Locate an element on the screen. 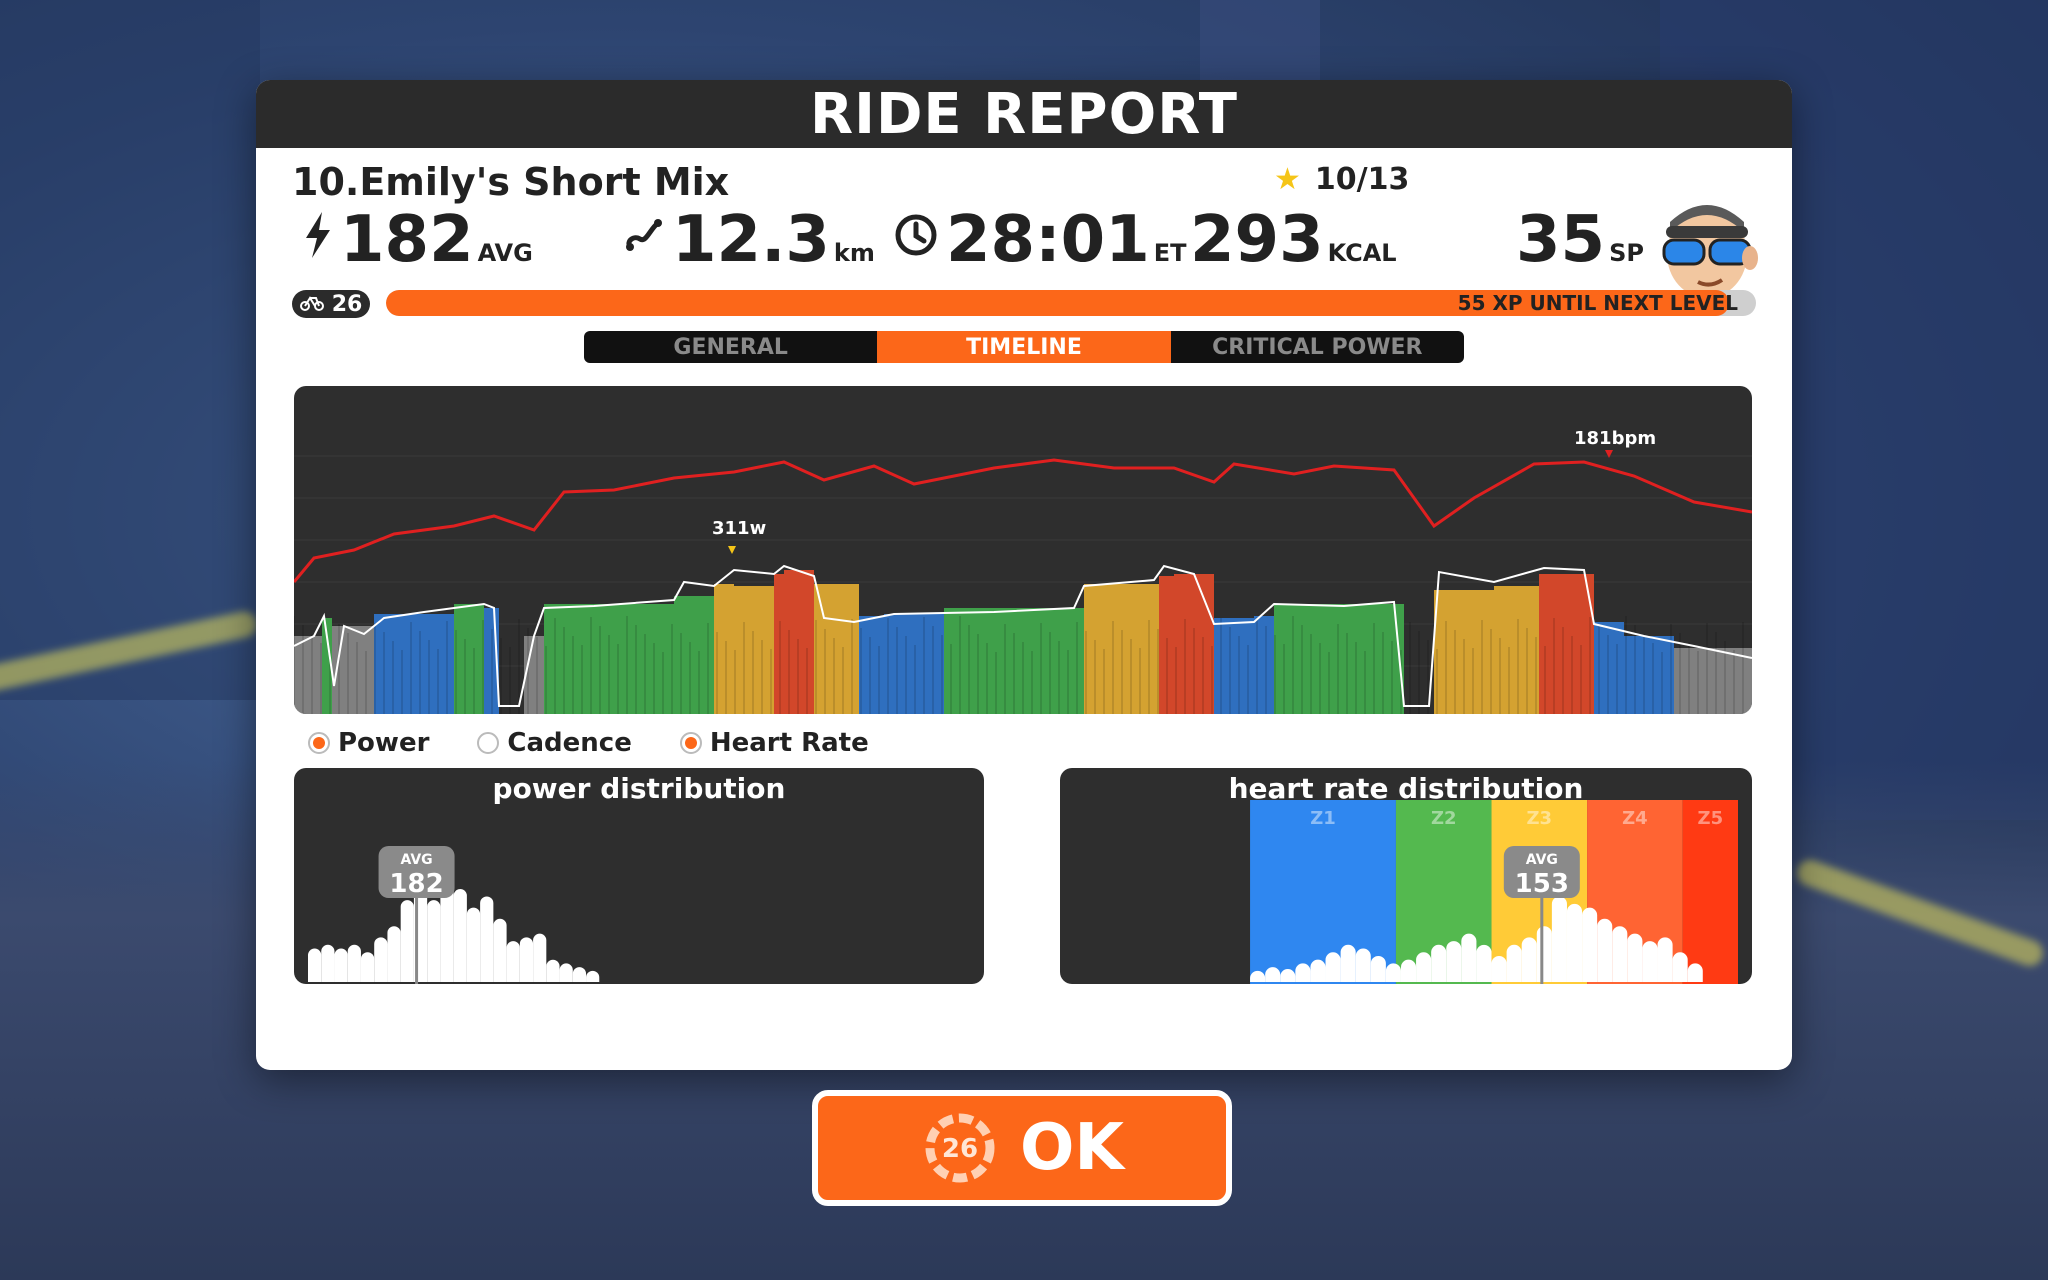 The width and height of the screenshot is (2048, 1280). report-tabs: GENERAL TIMELINE CRITICAL POWER is located at coordinates (1024, 347).